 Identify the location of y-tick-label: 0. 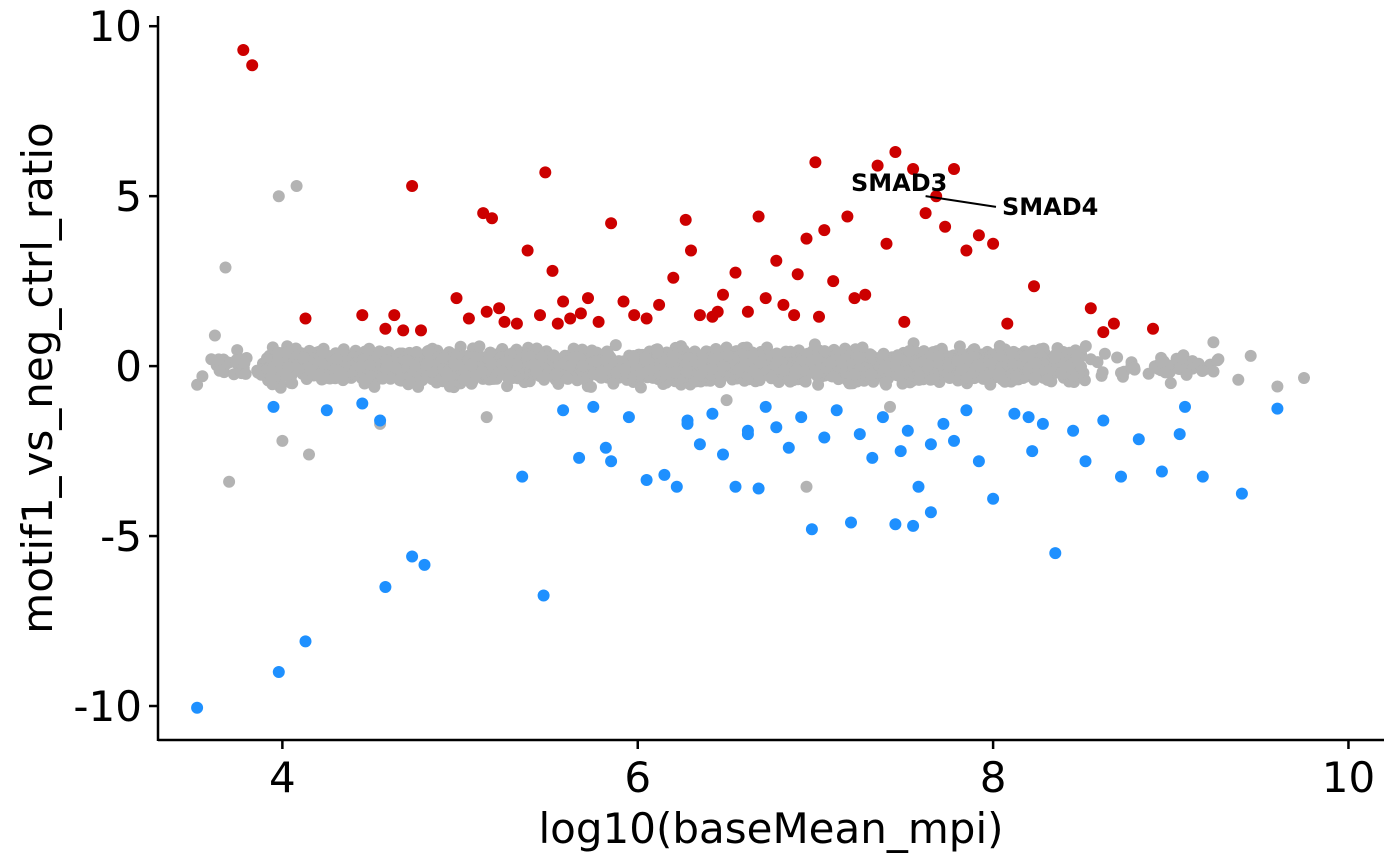
(128, 366).